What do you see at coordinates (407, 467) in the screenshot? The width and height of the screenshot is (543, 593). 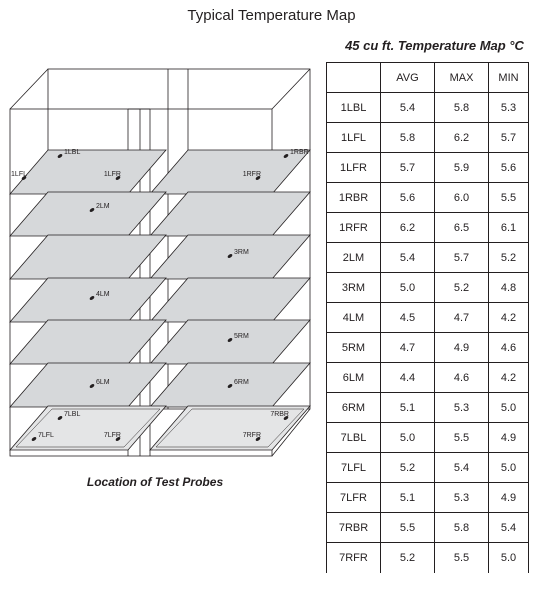 I see `cell-avg: 5.2` at bounding box center [407, 467].